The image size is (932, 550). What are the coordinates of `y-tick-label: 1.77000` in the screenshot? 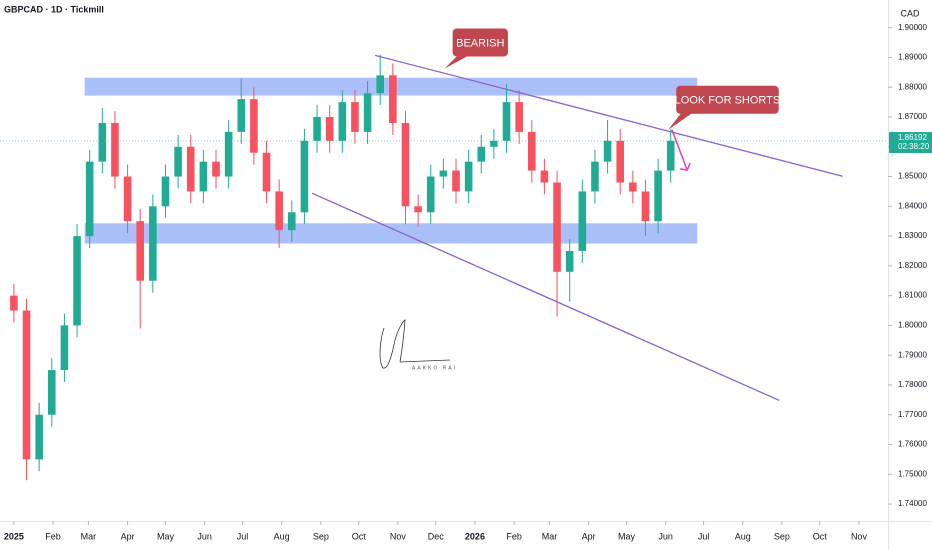 It's located at (912, 414).